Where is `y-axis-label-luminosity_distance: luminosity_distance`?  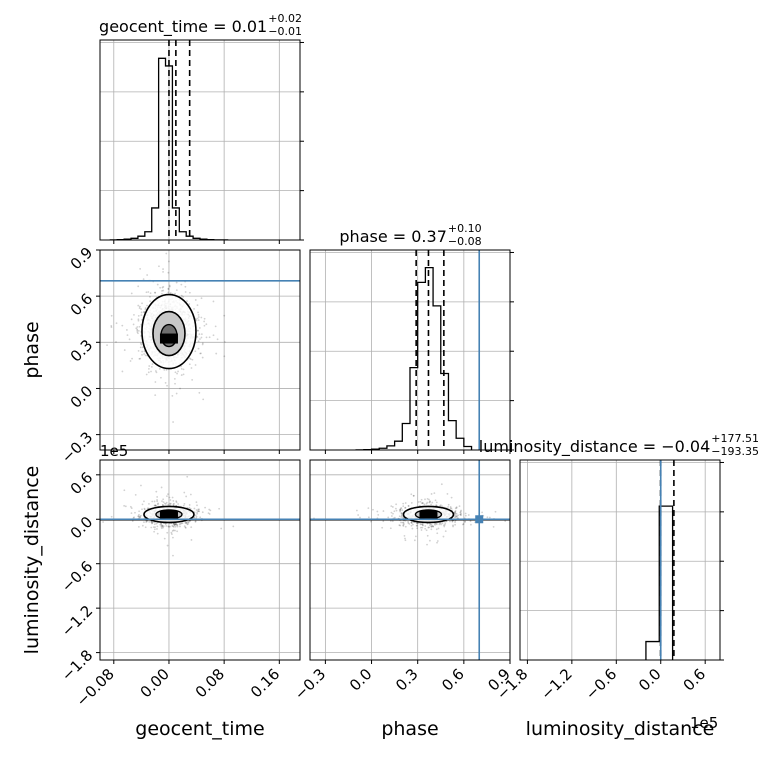 y-axis-label-luminosity_distance: luminosity_distance is located at coordinates (32, 560).